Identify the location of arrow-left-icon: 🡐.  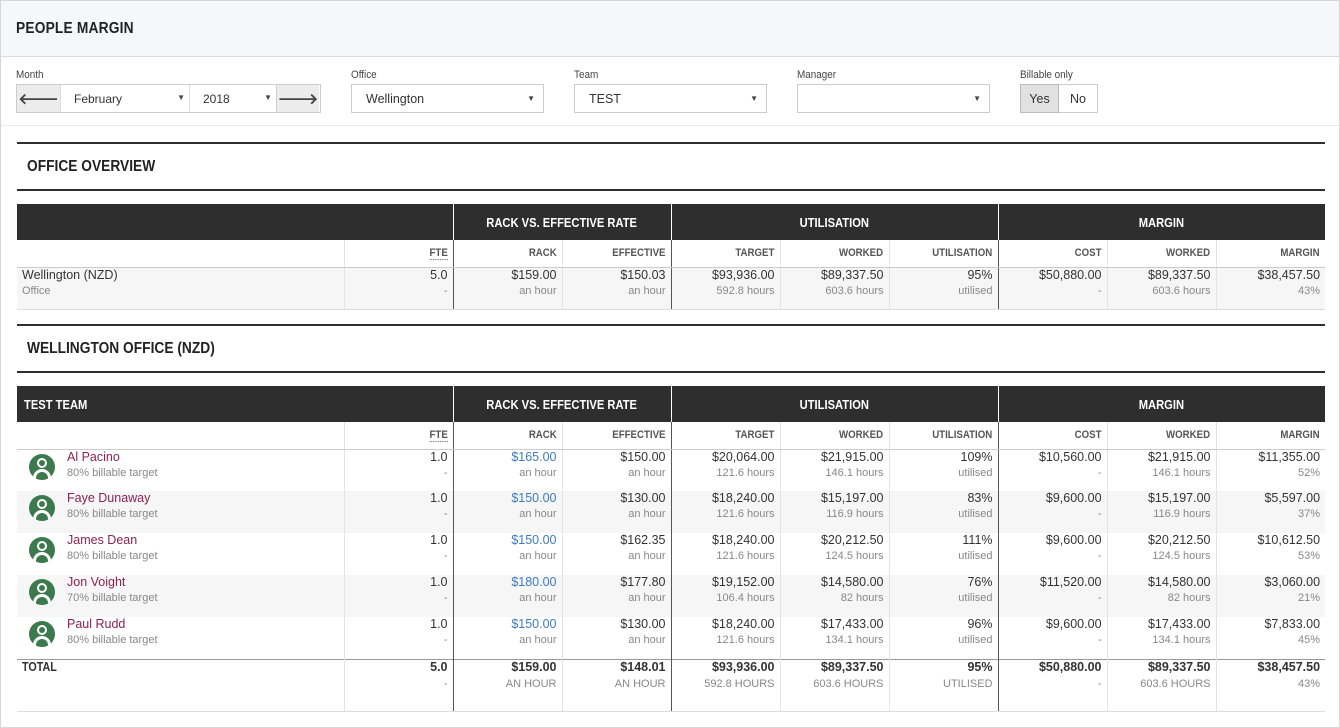
(38, 99).